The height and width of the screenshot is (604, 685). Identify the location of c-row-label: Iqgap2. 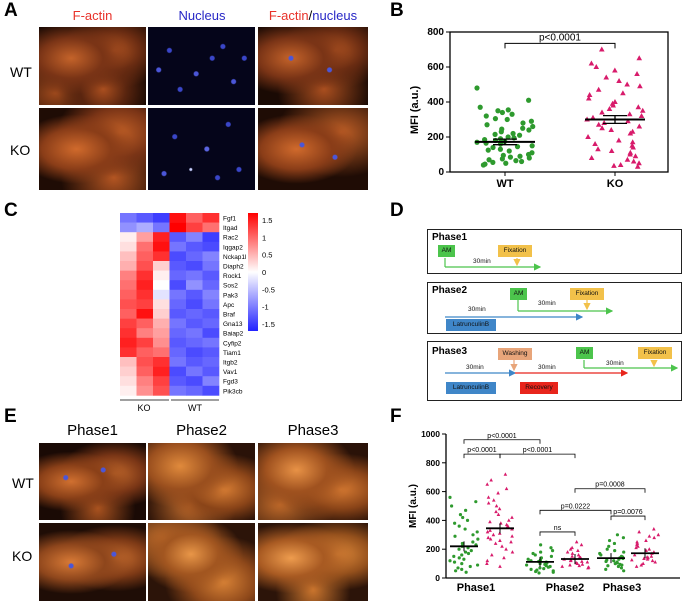
(233, 247).